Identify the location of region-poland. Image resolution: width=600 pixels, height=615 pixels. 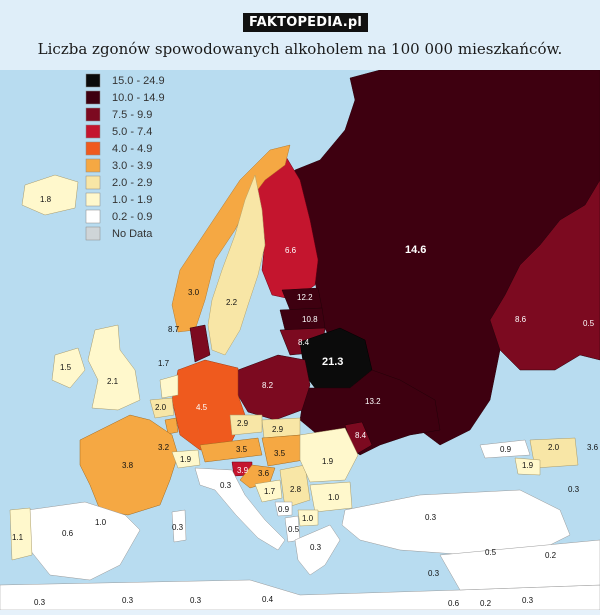
(273, 387).